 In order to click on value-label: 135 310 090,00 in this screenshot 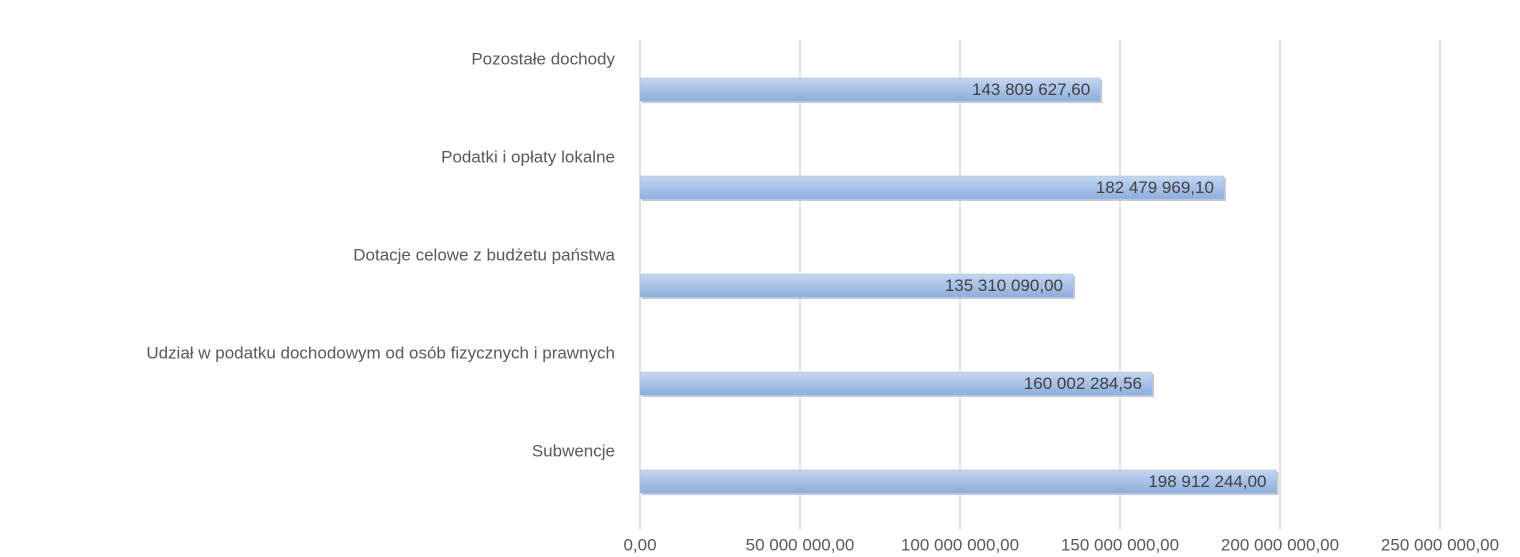, I will do `click(1004, 285)`.